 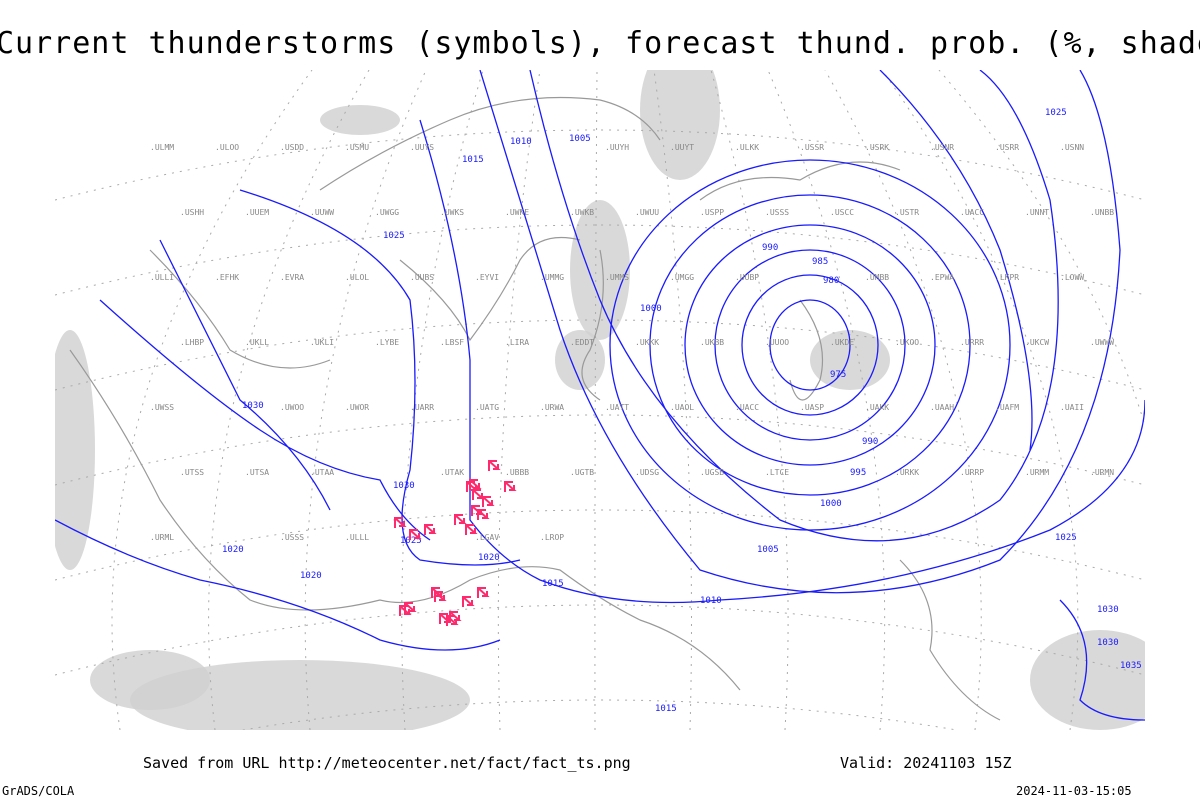 What do you see at coordinates (257, 212) in the screenshot?
I see `station-label: .UUEM` at bounding box center [257, 212].